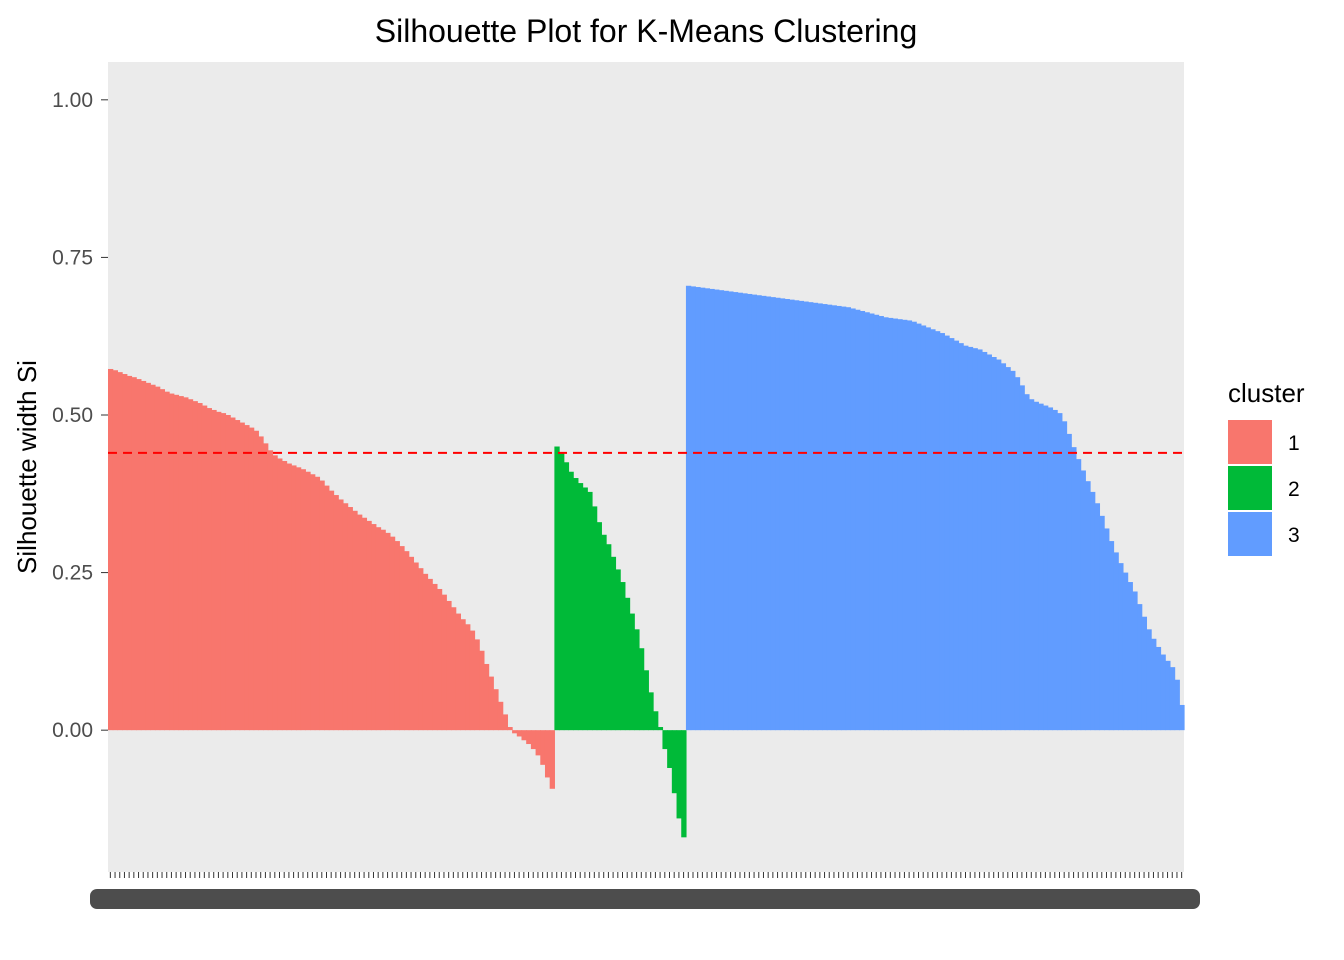  What do you see at coordinates (1266, 393) in the screenshot?
I see `legend-title: cluster` at bounding box center [1266, 393].